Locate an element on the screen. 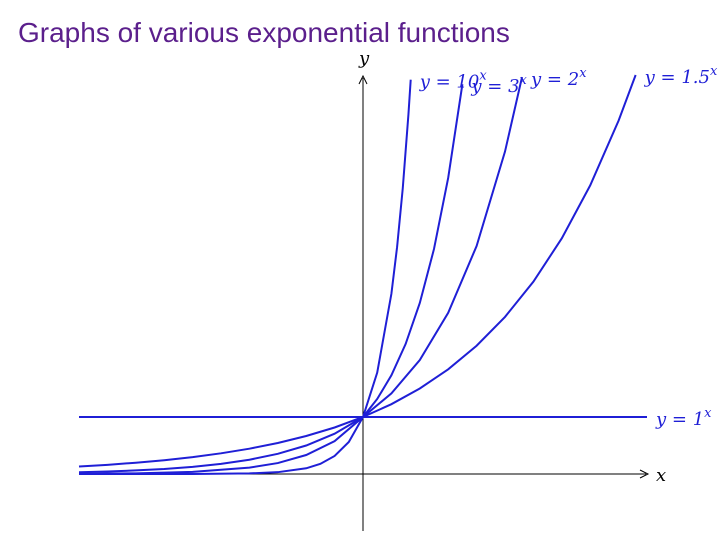  curve-label: y = 1.5x is located at coordinates (681, 76).